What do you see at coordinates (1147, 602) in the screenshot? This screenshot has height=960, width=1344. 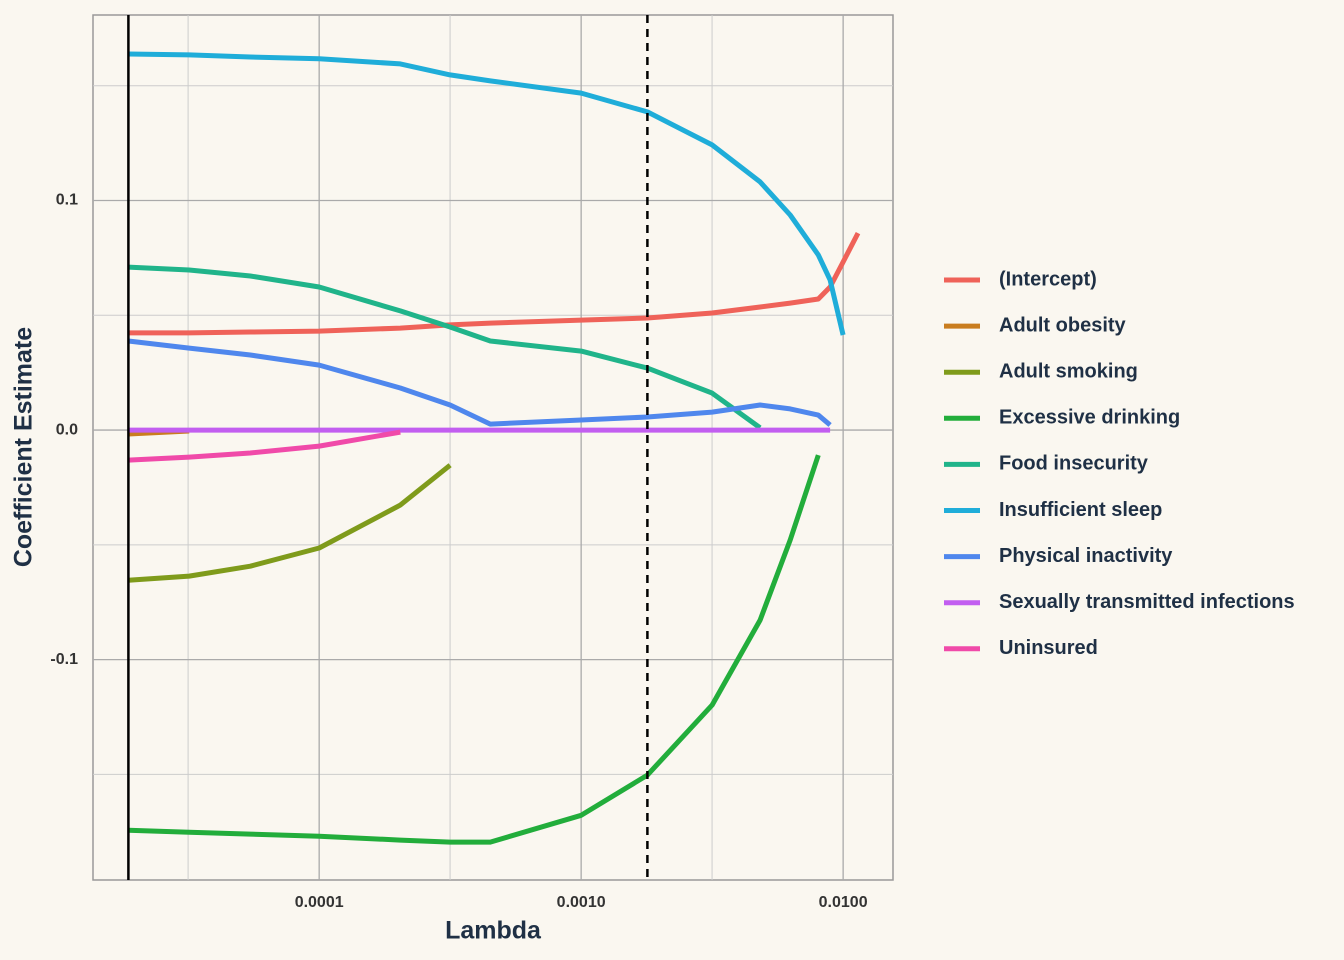 I see `legend-label: Sexually transmitted infections` at bounding box center [1147, 602].